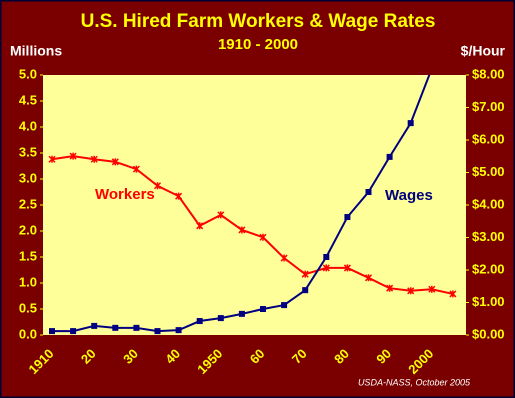 This screenshot has height=398, width=515. Describe the element at coordinates (258, 44) in the screenshot. I see `chart-subtitle: 1910 - 2000` at that location.